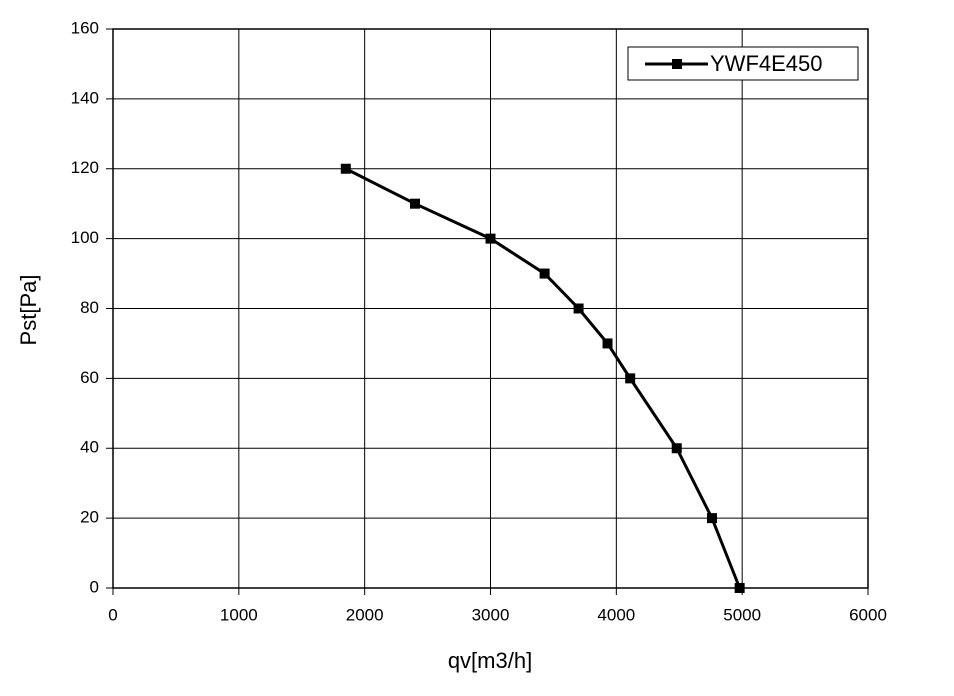  Describe the element at coordinates (868, 614) in the screenshot. I see `x-tick-label: 6000` at that location.